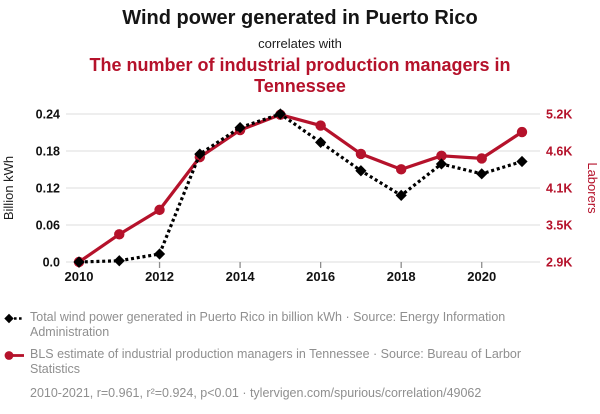  I want to click on right-axis-tick-label: 4.1K, so click(559, 189).